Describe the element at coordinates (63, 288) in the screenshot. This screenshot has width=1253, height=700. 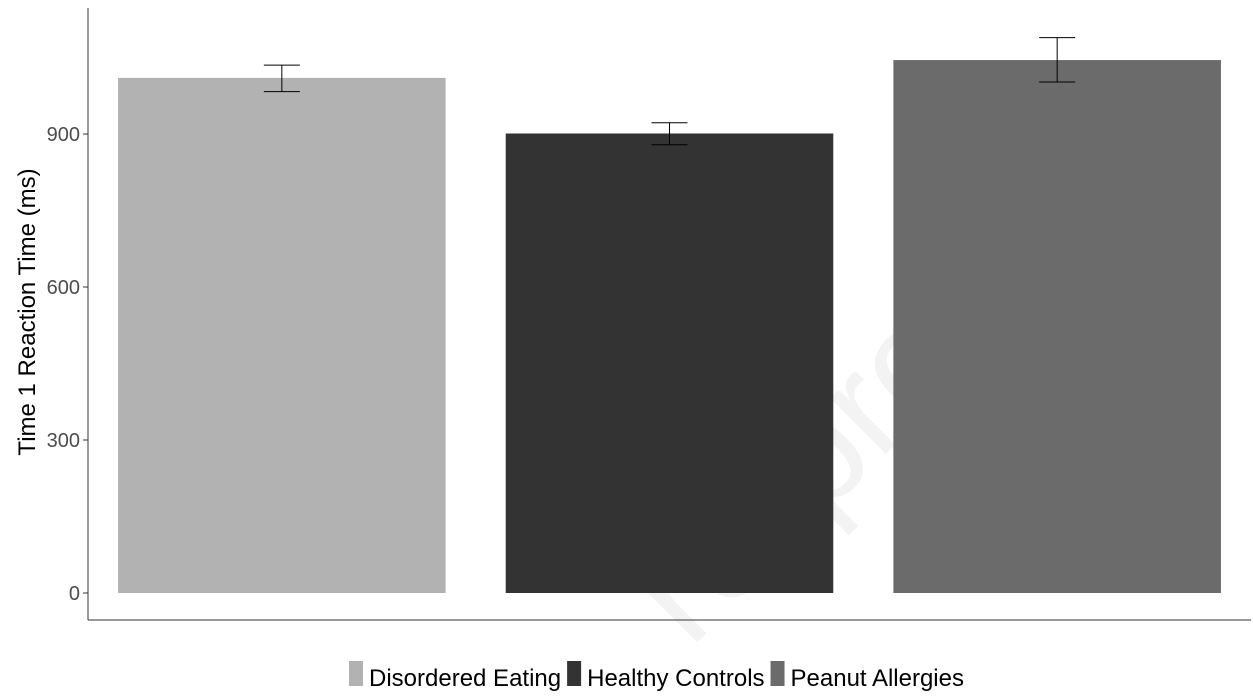
I see `y-tick-label: 600` at that location.